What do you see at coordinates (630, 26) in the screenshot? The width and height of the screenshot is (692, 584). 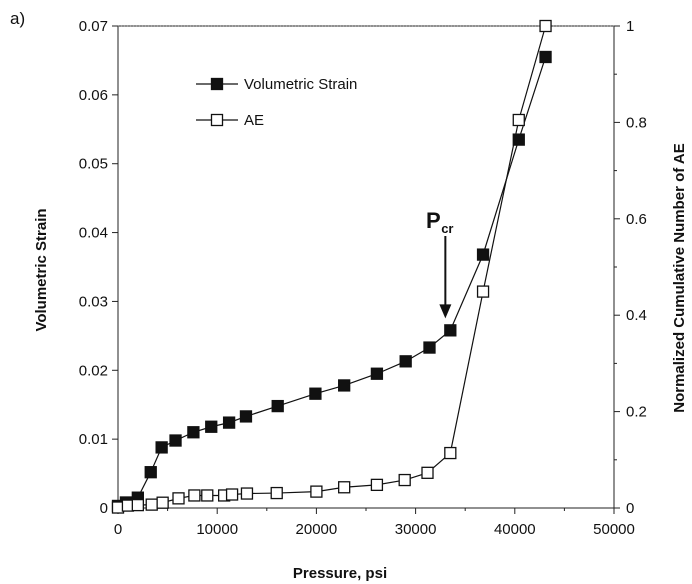 I see `y2-tick-label: 1` at bounding box center [630, 26].